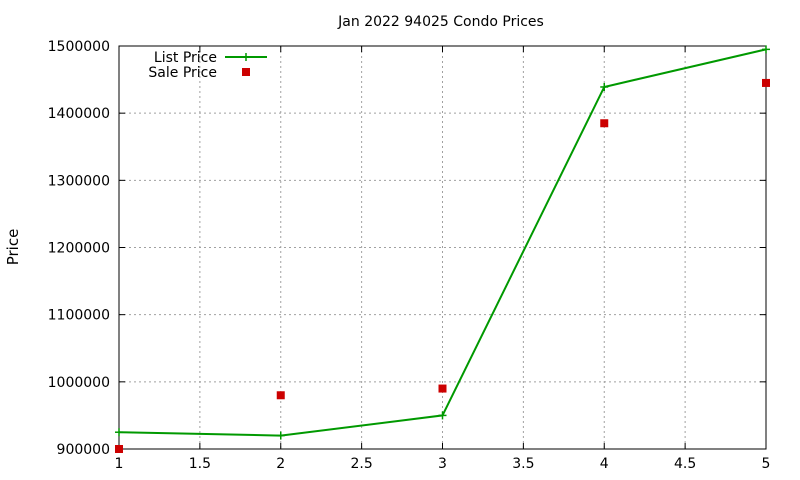 This screenshot has height=480, width=800. What do you see at coordinates (440, 22) in the screenshot?
I see `chart-title: Jan 2022 94025 Condo Prices` at bounding box center [440, 22].